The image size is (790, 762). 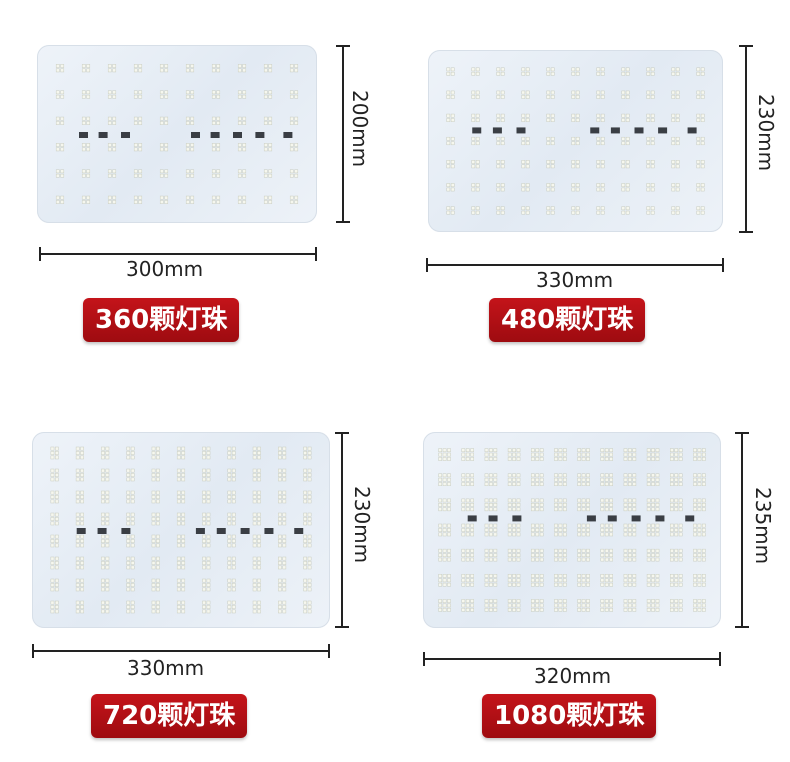 I want to click on height-dimension-line, so click(x=746, y=139).